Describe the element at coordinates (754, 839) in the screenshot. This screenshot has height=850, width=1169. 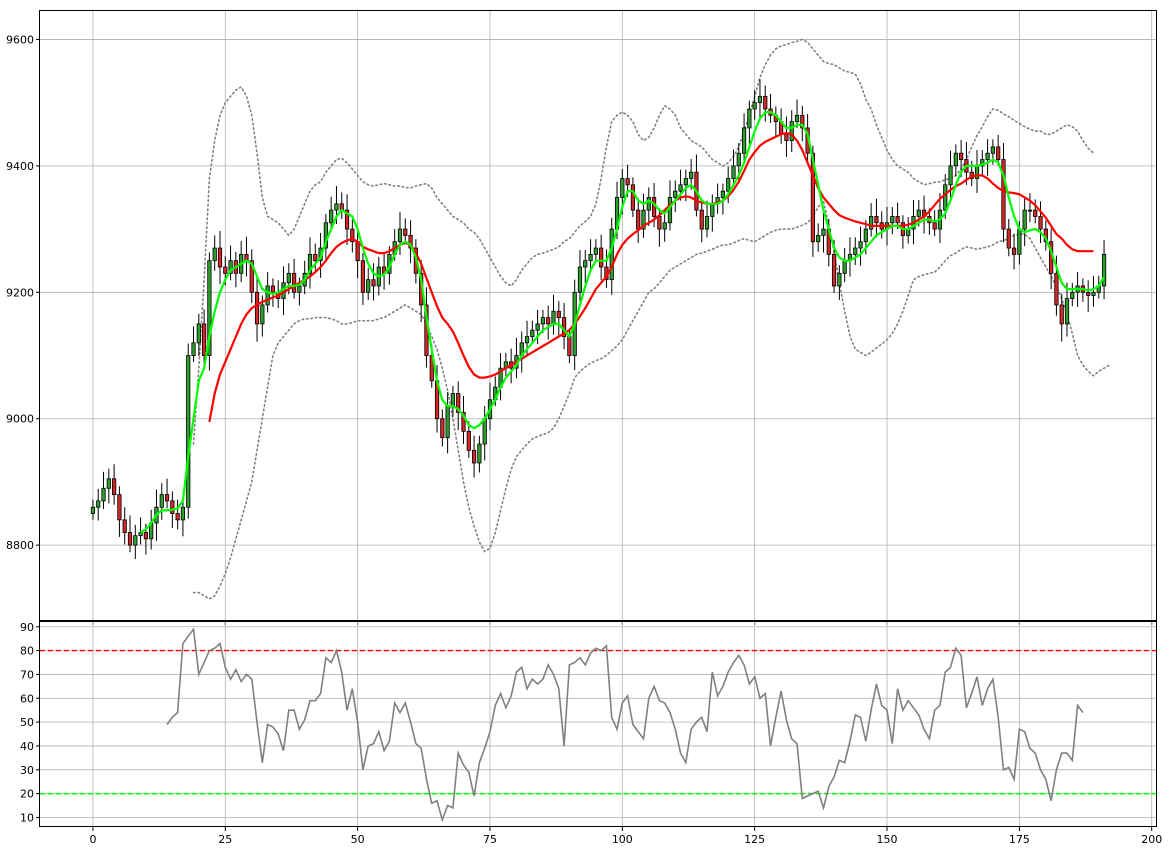
I see `x-tick-label: 125` at that location.